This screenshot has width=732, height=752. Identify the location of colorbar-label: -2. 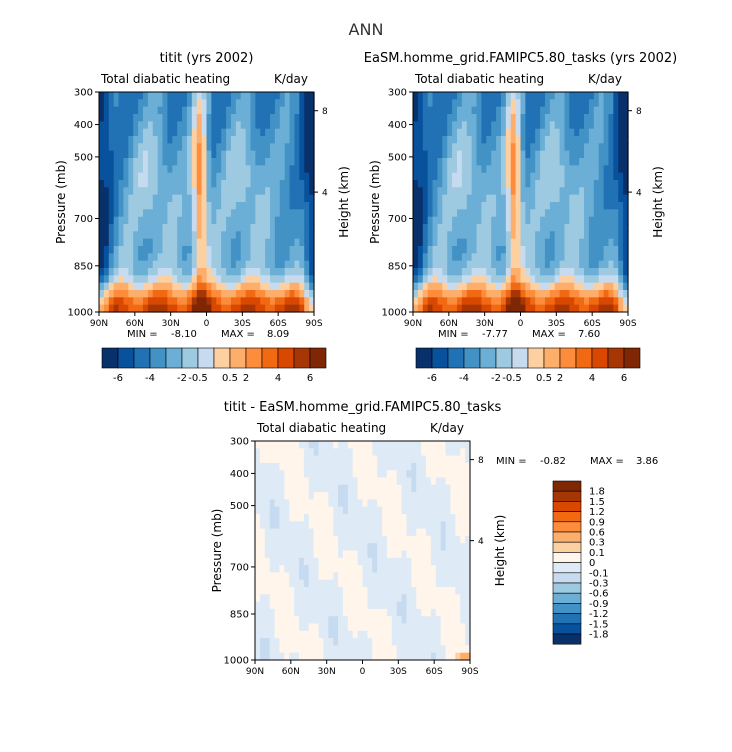
(182, 378).